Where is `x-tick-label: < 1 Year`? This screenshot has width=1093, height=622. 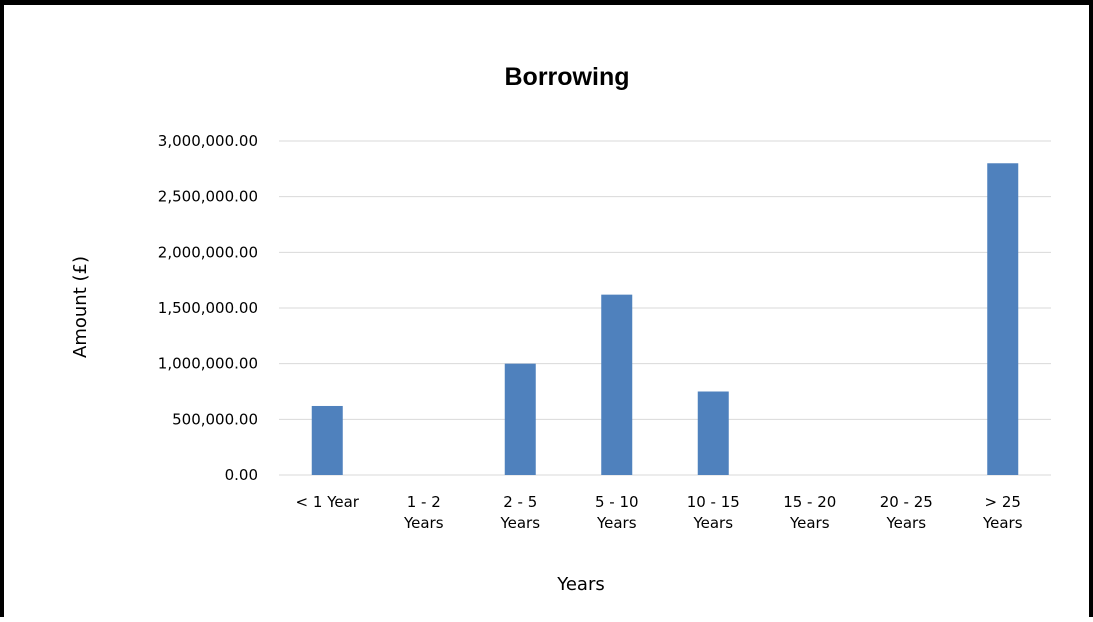
x-tick-label: < 1 Year is located at coordinates (328, 502).